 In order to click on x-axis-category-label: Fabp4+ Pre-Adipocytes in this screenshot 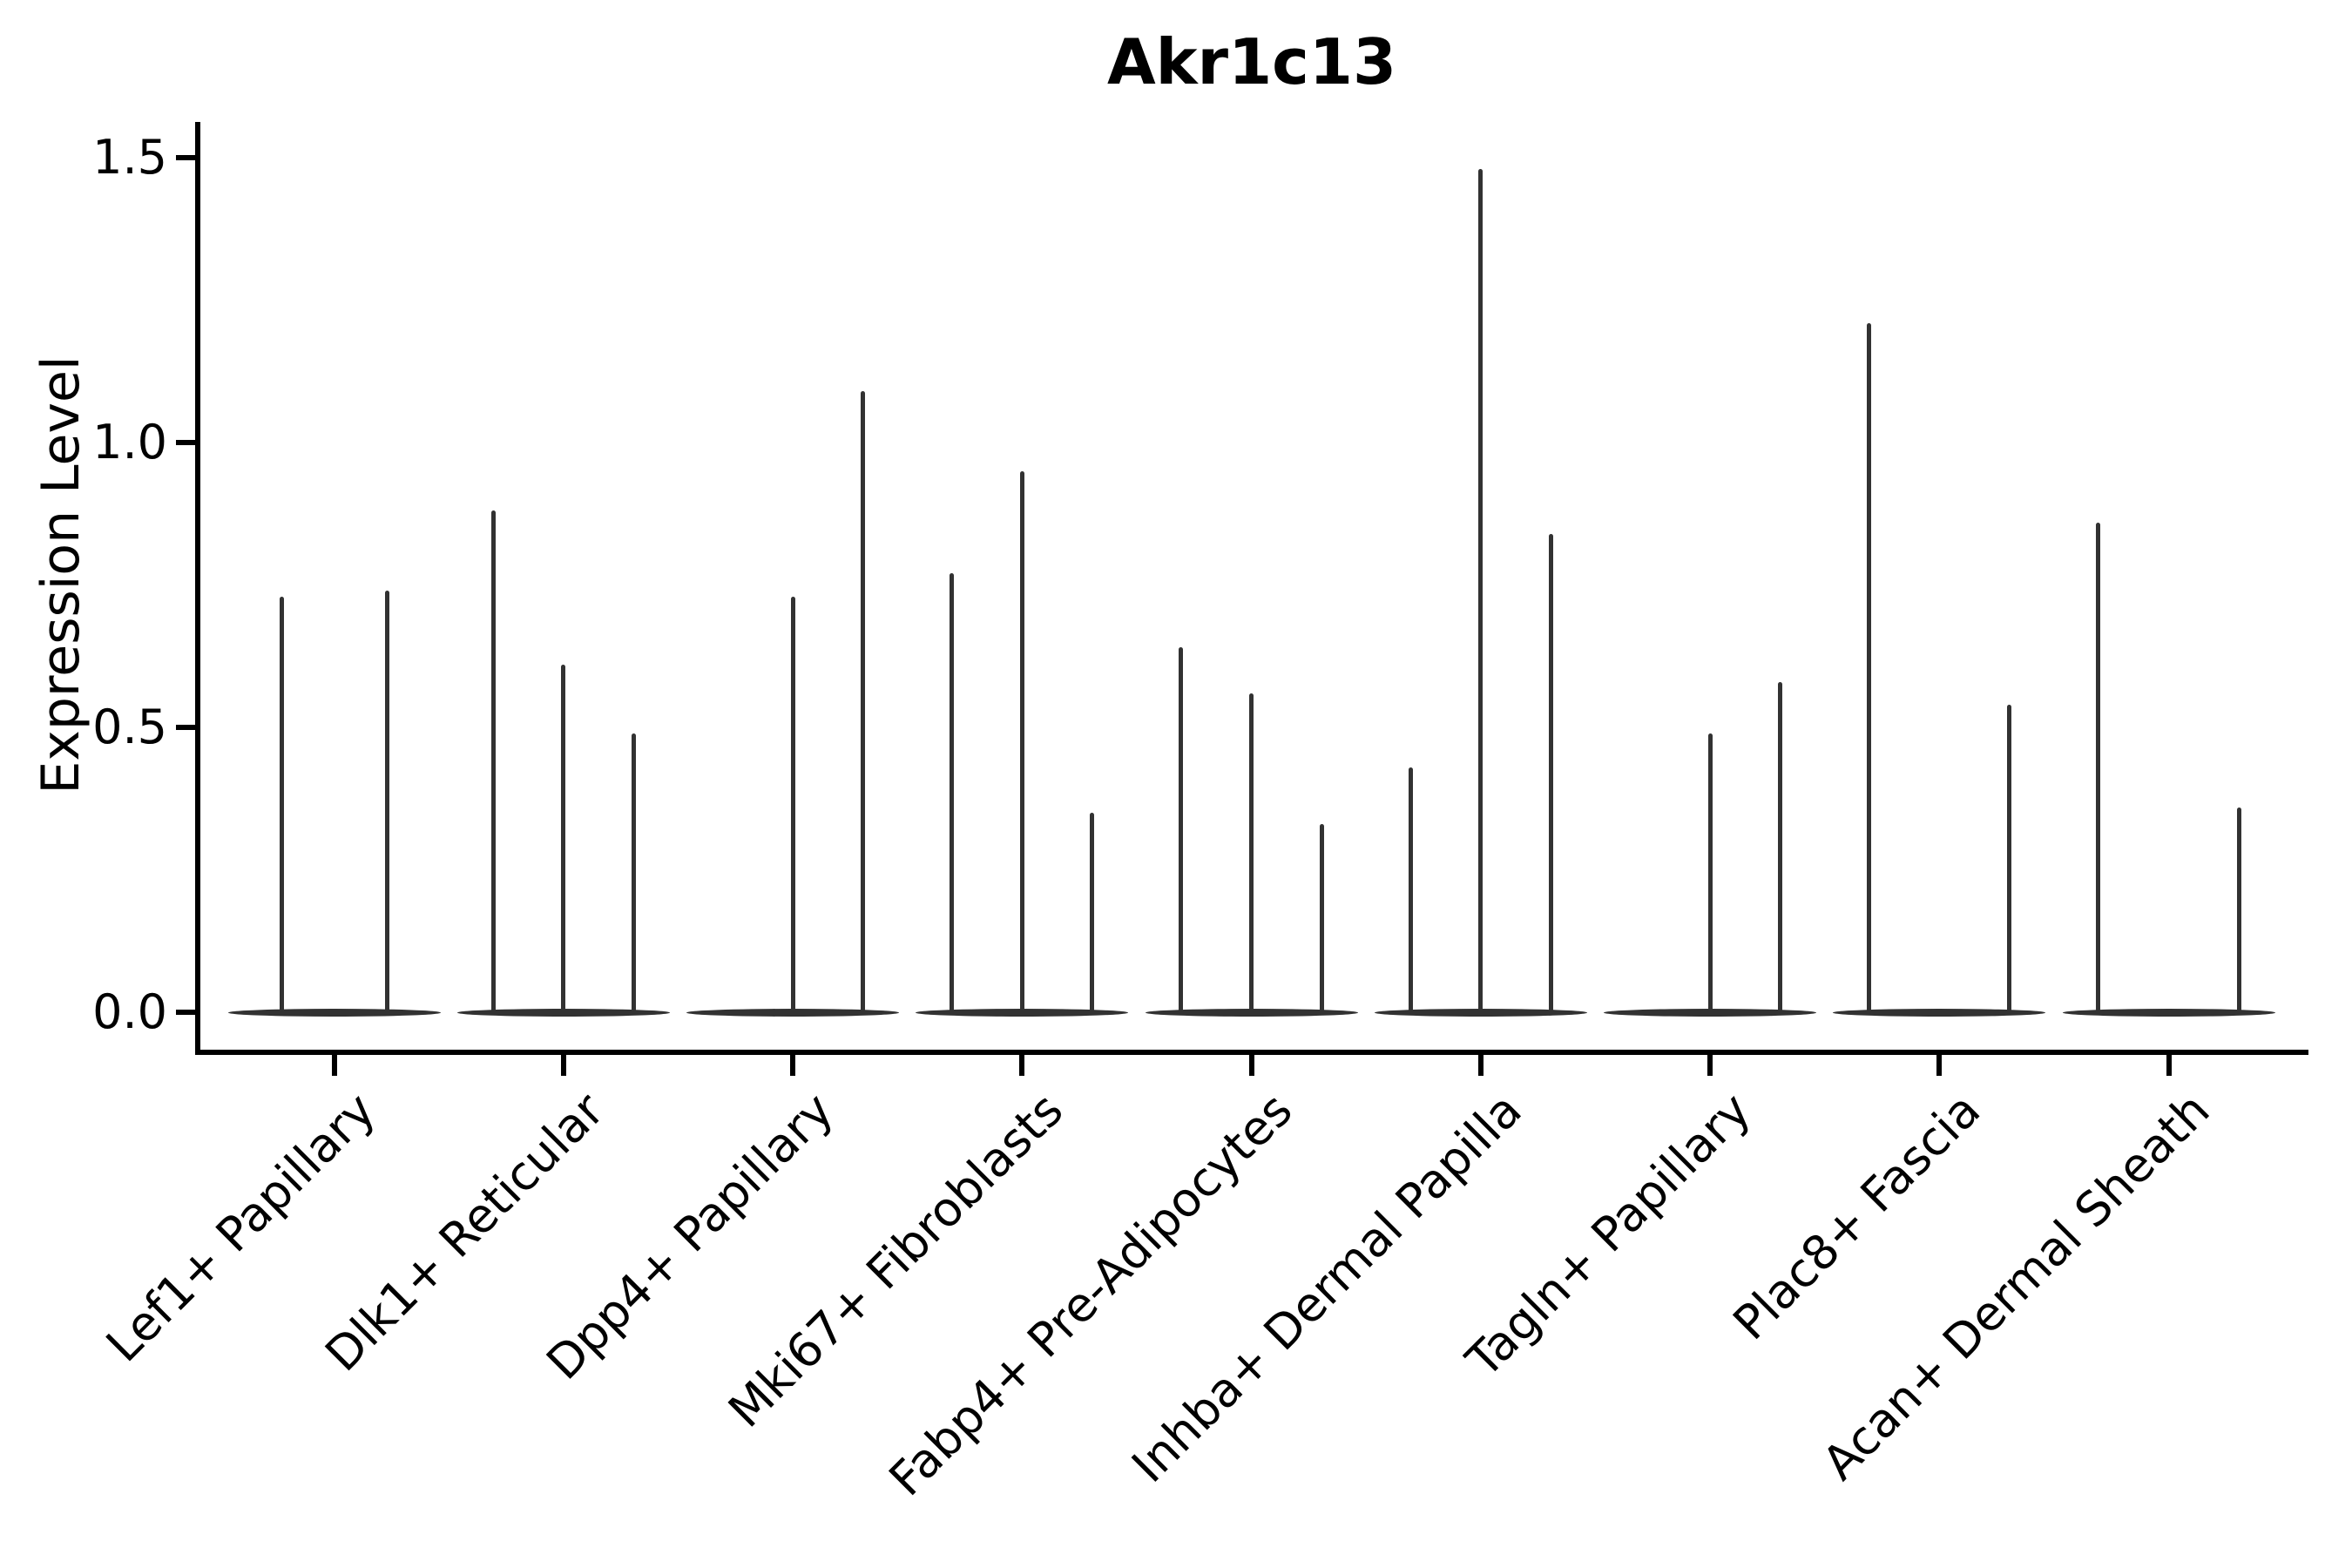, I will do `click(1090, 1294)`.